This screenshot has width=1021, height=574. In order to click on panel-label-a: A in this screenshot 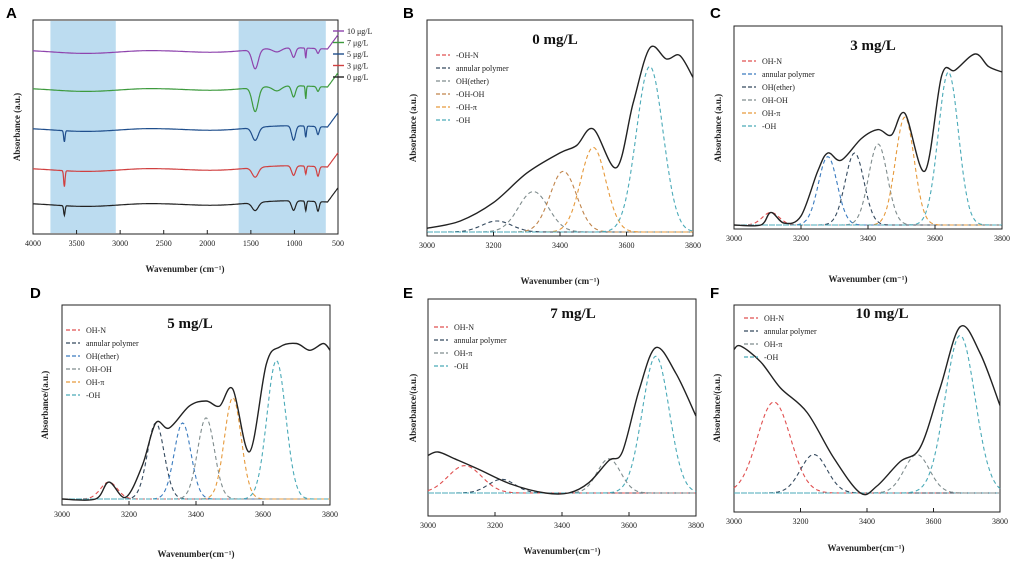, I will do `click(11, 13)`.